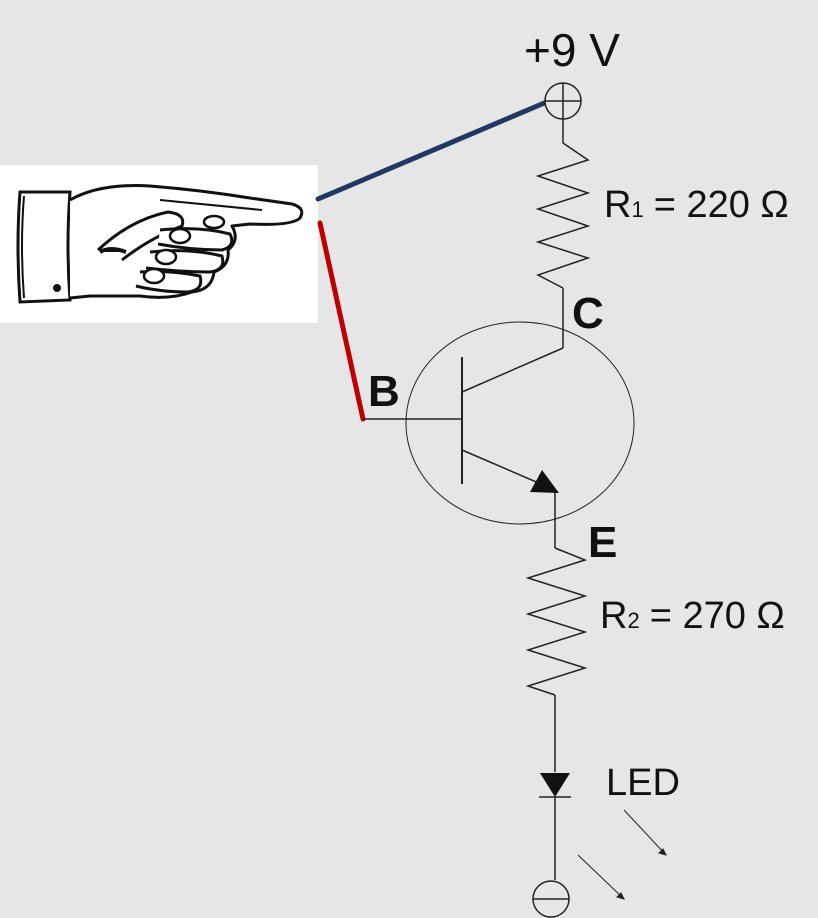 The image size is (818, 918). Describe the element at coordinates (613, 616) in the screenshot. I see `resistor2-letter: R` at that location.